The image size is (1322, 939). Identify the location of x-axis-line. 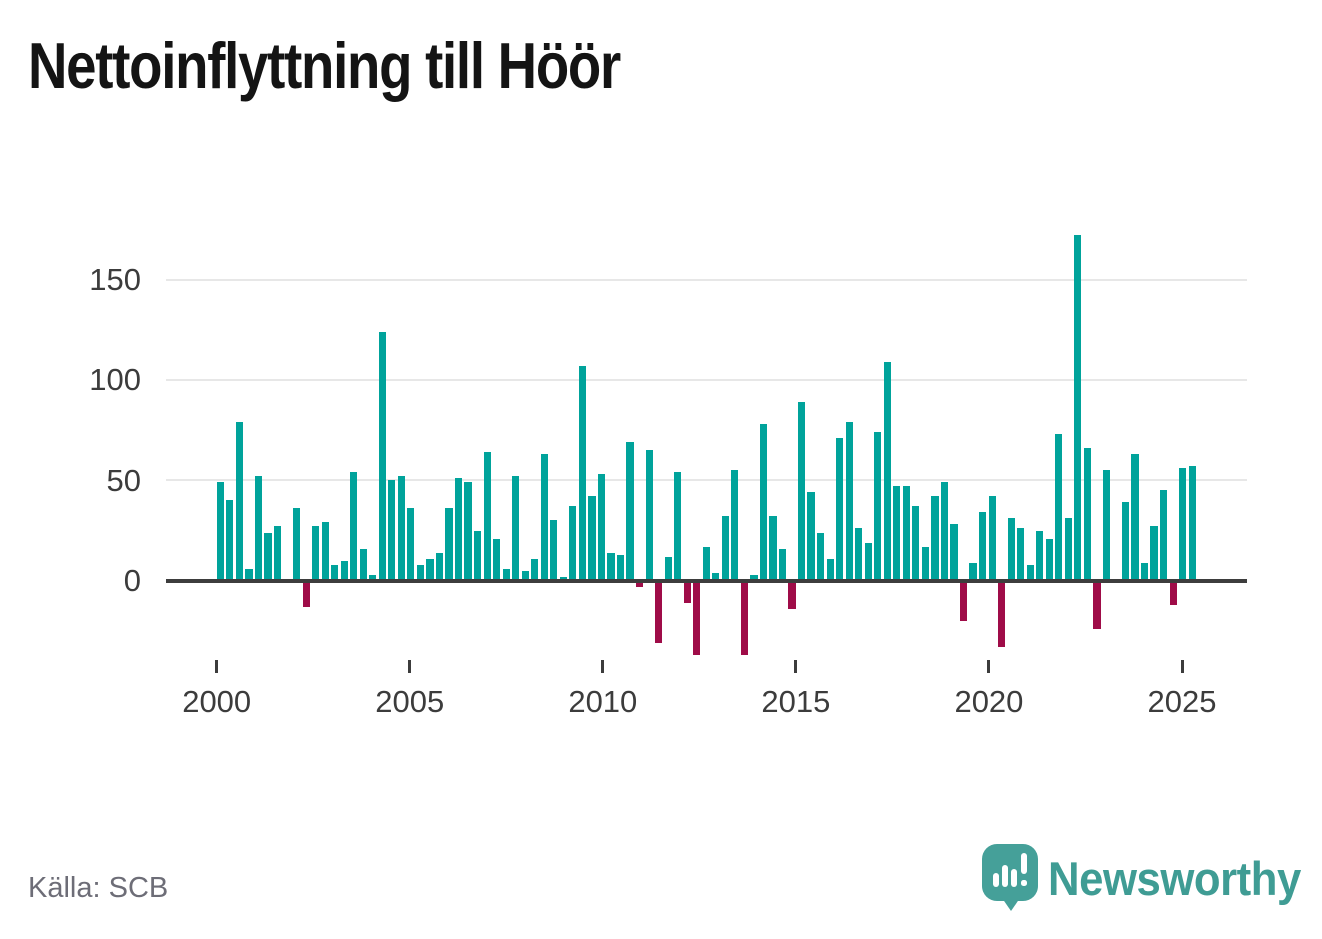
(706, 580).